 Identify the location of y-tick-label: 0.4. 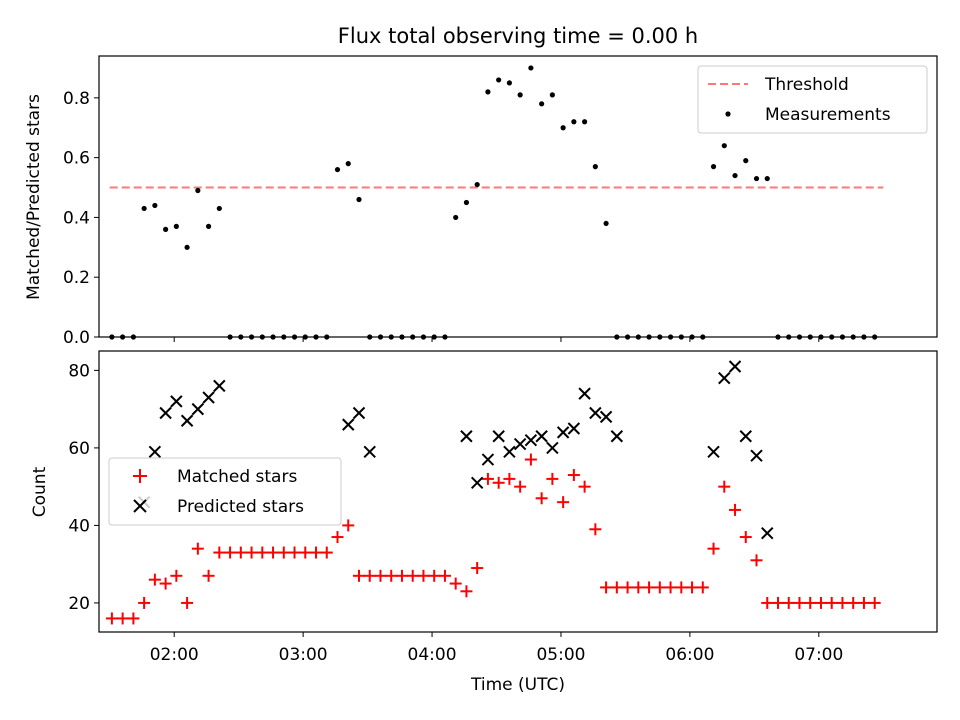
(76, 218).